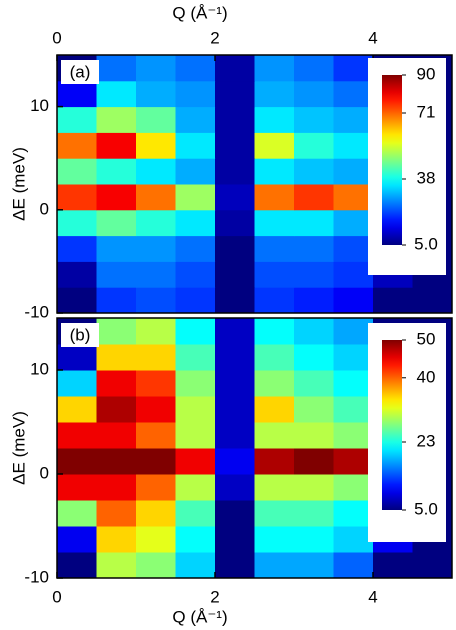 The image size is (456, 630). What do you see at coordinates (426, 243) in the screenshot?
I see `colorbar-tick-label: 5.0` at bounding box center [426, 243].